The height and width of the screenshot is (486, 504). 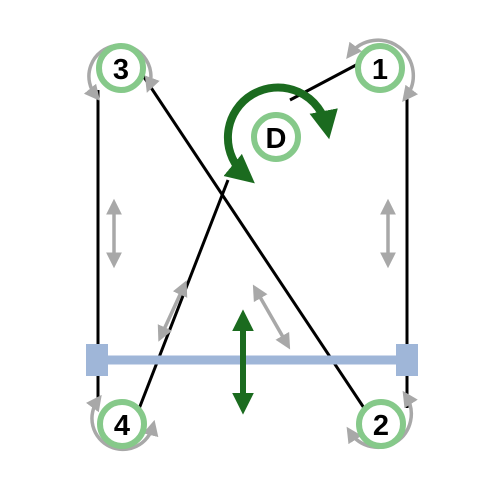 I want to click on pulley-1: 1, so click(x=380, y=68).